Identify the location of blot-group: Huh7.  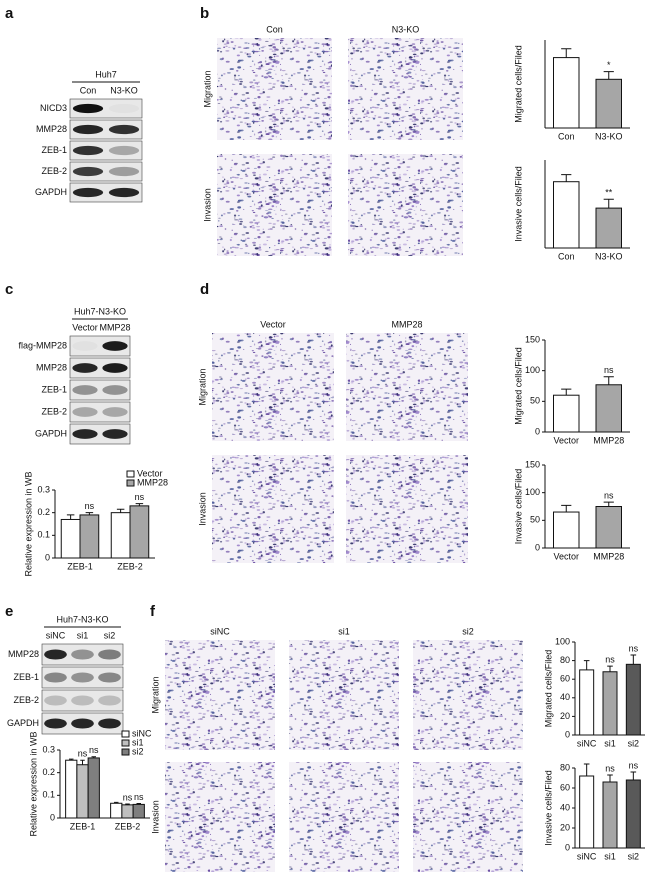
(106, 74).